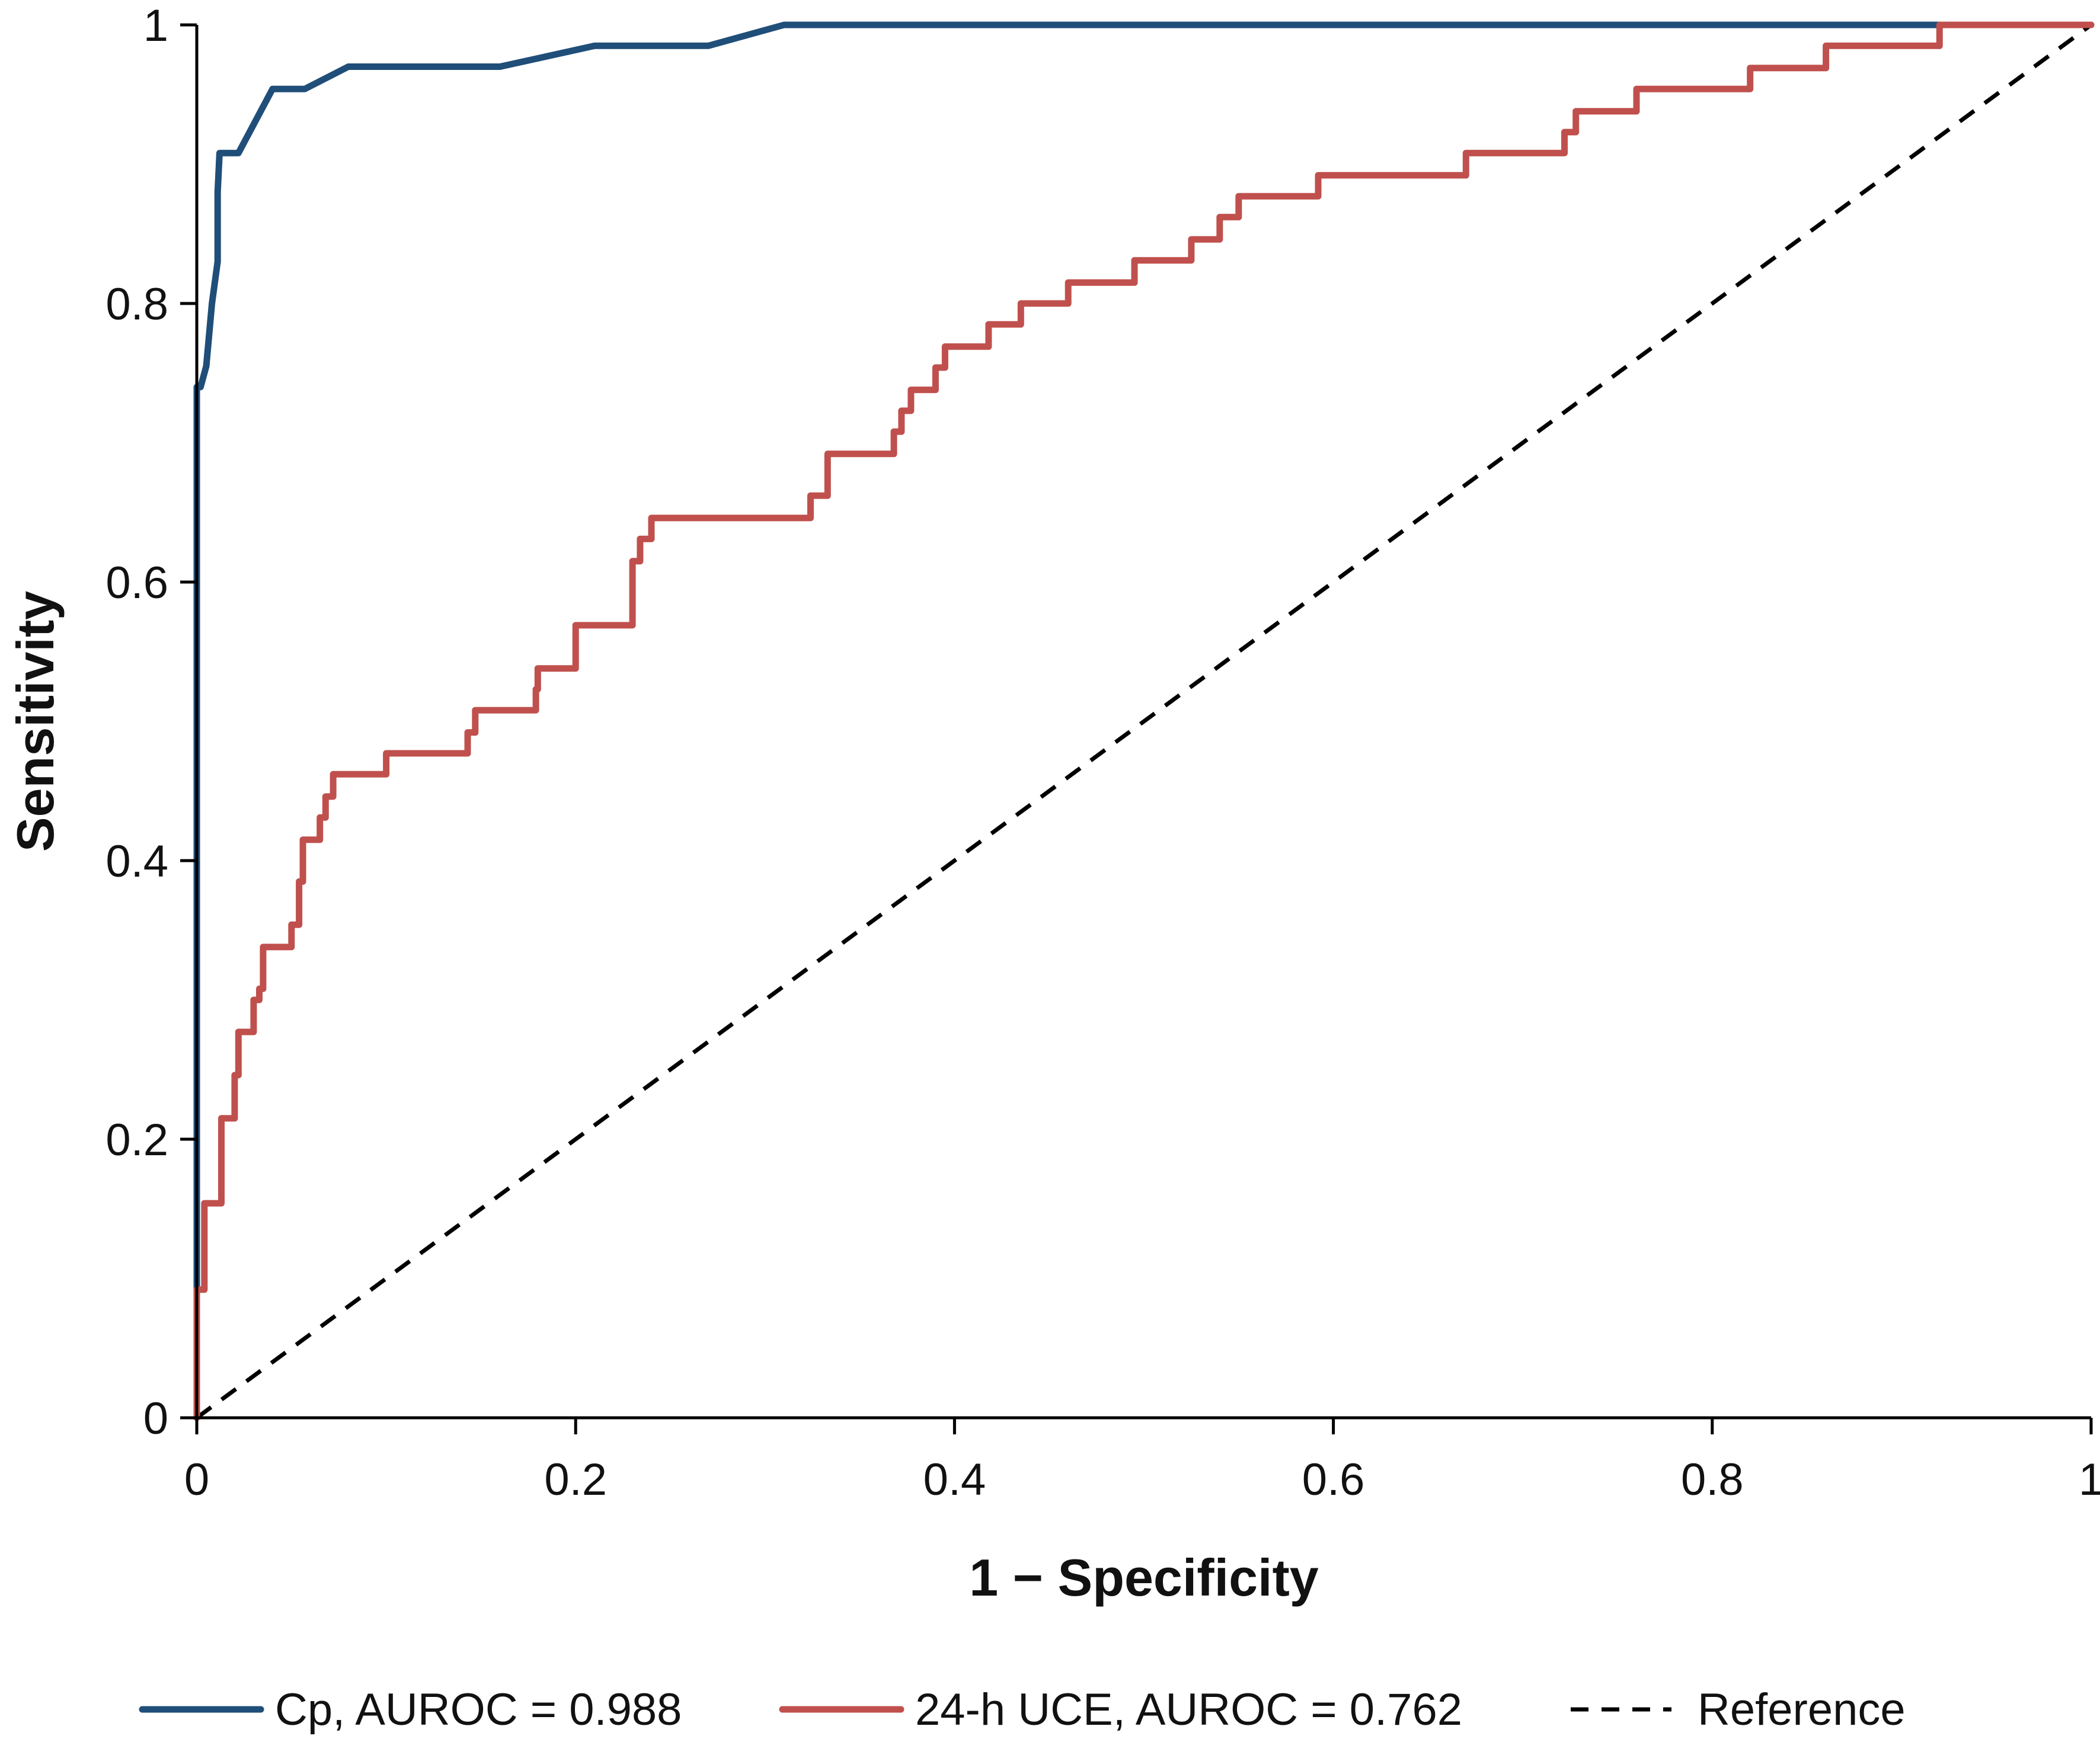  I want to click on y-tick-label: 0.6, so click(137, 583).